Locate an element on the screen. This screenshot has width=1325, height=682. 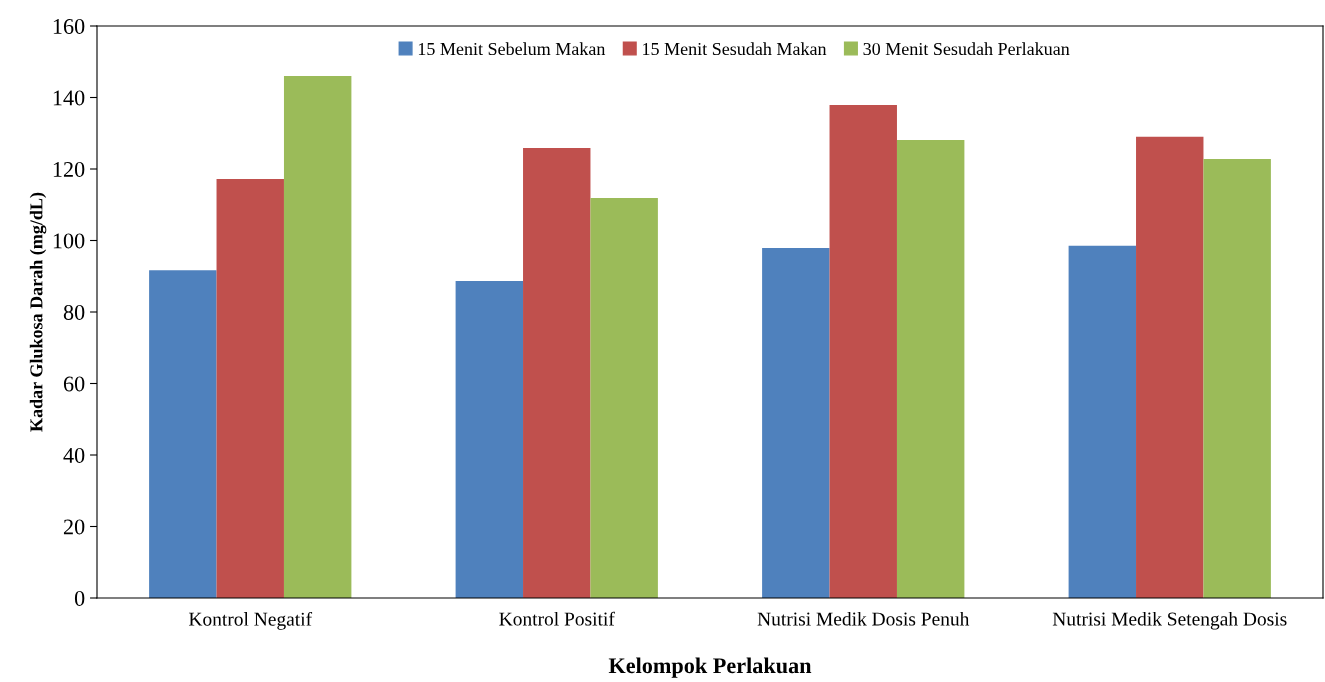
legend-label: 30 Menit Sesudah Perlakuan is located at coordinates (966, 49).